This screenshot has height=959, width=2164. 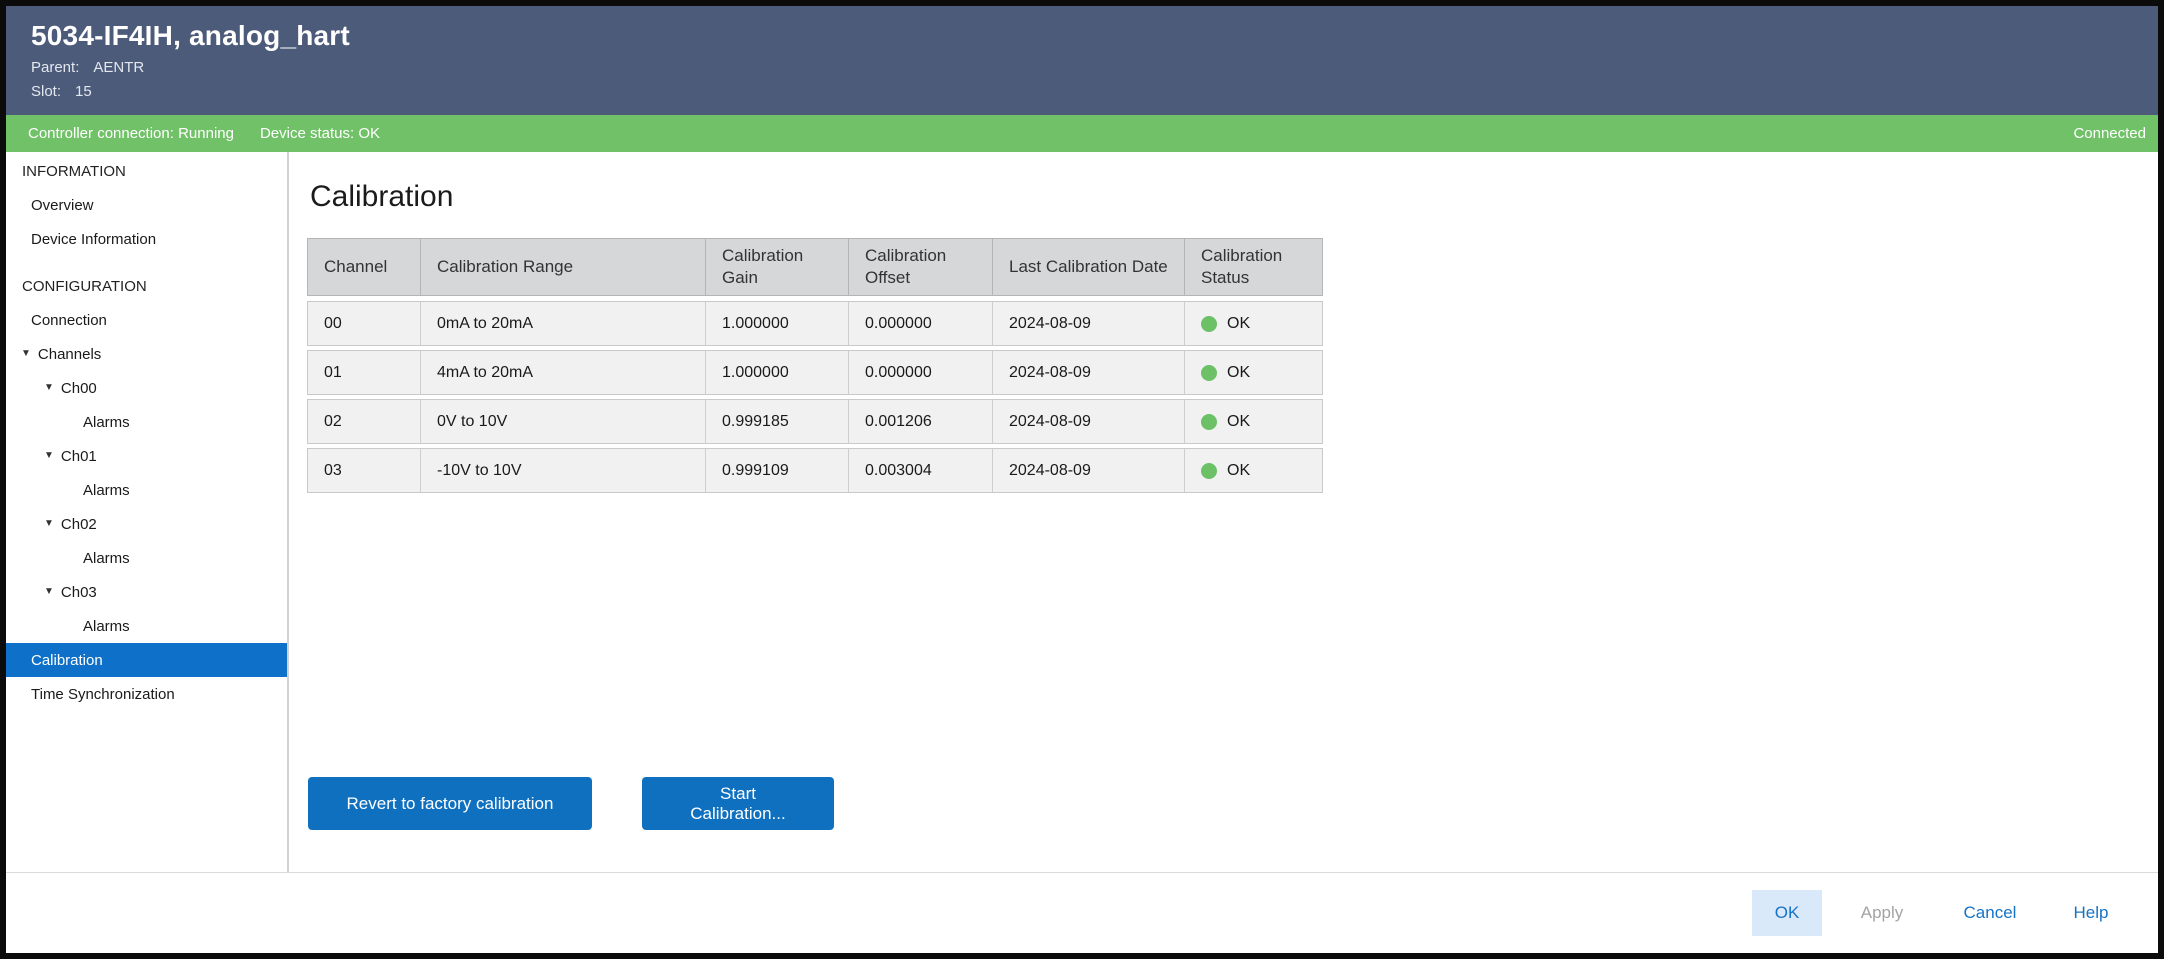 What do you see at coordinates (921, 421) in the screenshot?
I see `cell-calibration-offset: 0.001206` at bounding box center [921, 421].